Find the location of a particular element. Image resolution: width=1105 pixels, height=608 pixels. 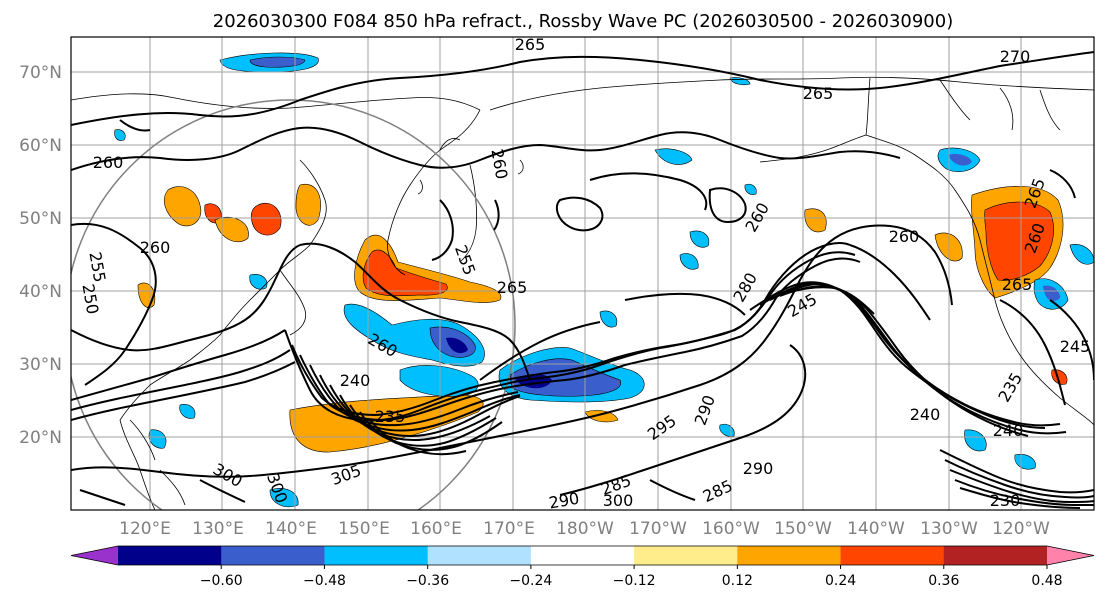

lat-label: 50°N is located at coordinates (40, 219).